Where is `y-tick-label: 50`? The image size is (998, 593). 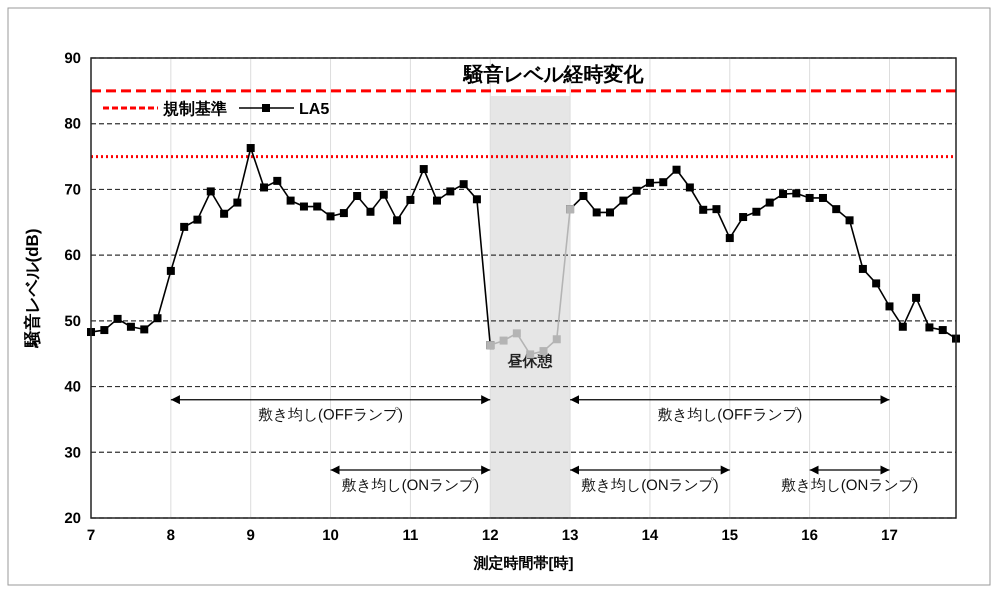 y-tick-label: 50 is located at coordinates (72, 321).